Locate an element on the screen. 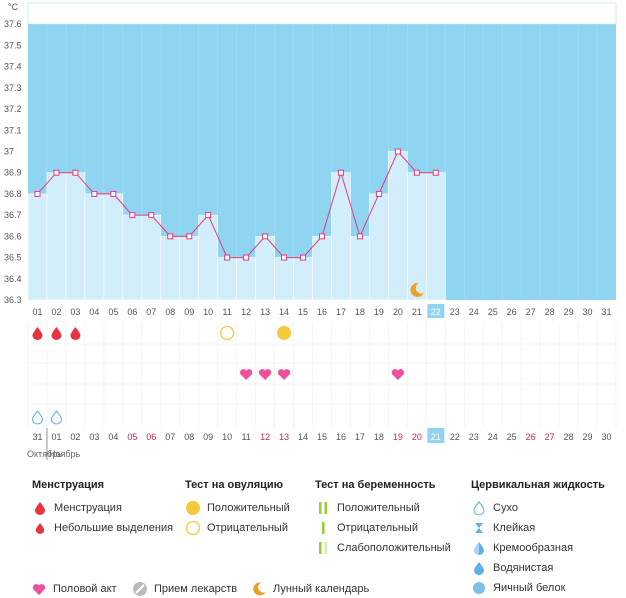 The width and height of the screenshot is (626, 598). legend-item: Менструация is located at coordinates (102, 508).